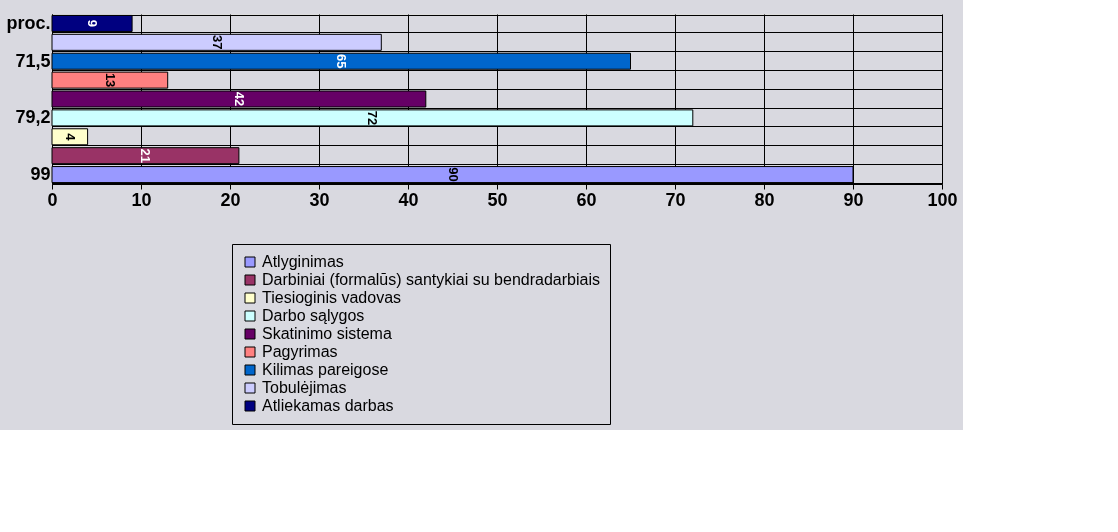 This screenshot has width=1118, height=532. Describe the element at coordinates (141, 199) in the screenshot. I see `x-tick-label: 10` at that location.